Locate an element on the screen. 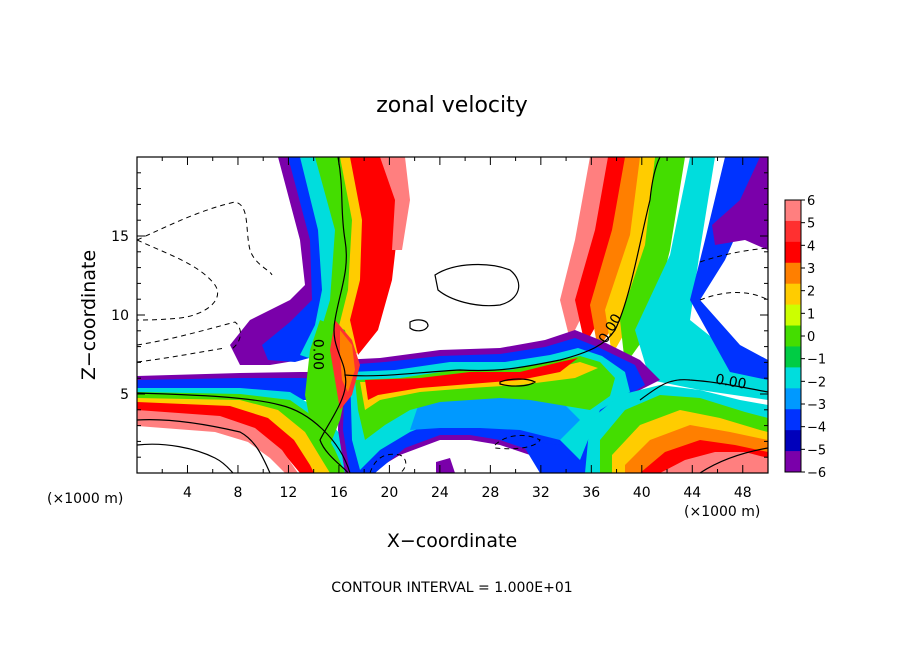 Image resolution: width=904 pixels, height=654 pixels. x-unit-right: (×1000 m) is located at coordinates (722, 512).